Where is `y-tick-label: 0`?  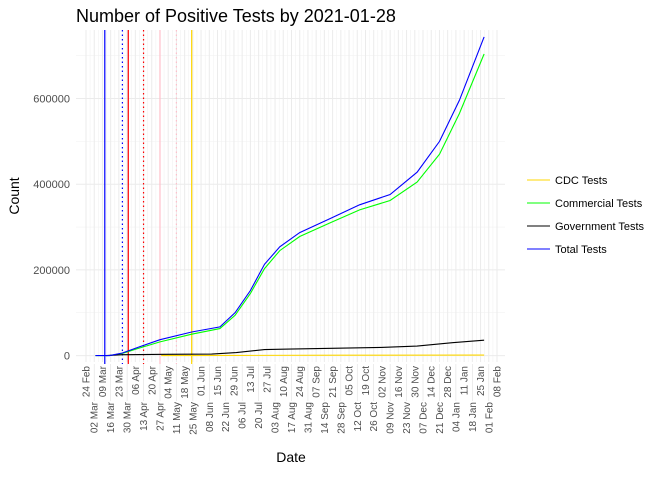 y-tick-label: 0 is located at coordinates (67, 357).